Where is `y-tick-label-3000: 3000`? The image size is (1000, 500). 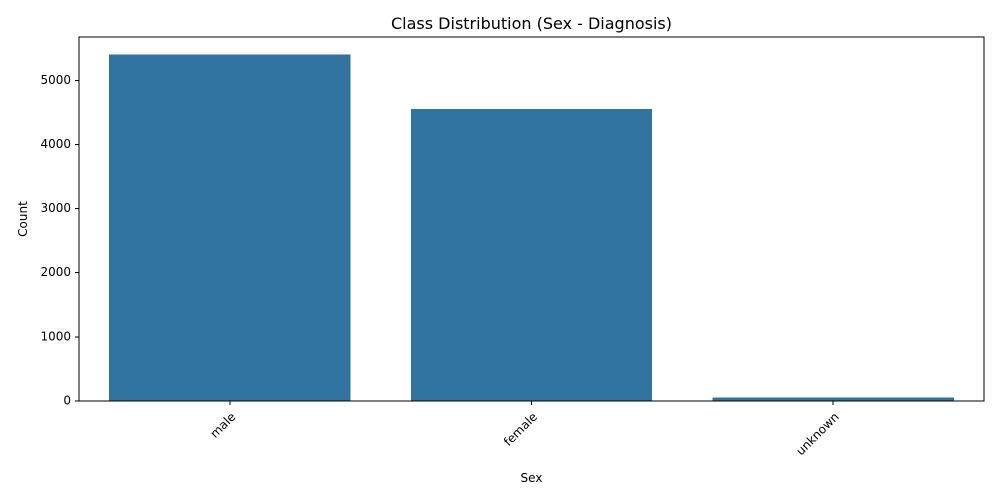
y-tick-label-3000: 3000 is located at coordinates (55, 208).